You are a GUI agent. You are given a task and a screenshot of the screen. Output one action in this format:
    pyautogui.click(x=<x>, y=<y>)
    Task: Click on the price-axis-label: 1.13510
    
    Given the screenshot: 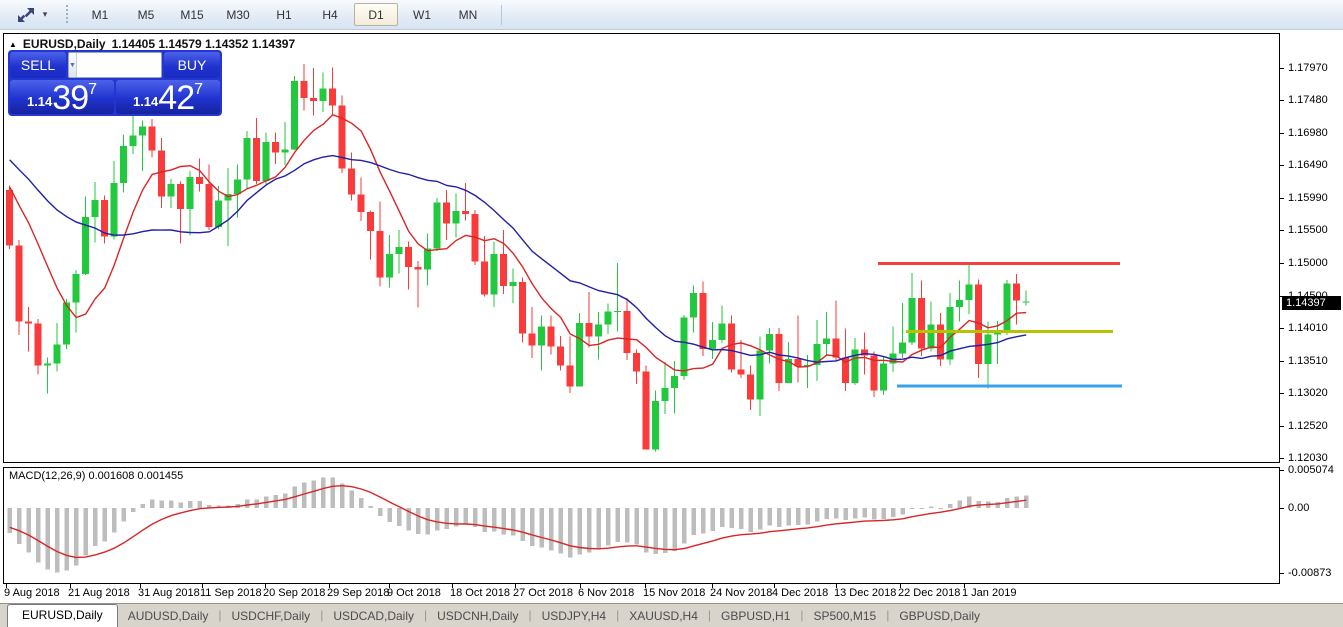 What is the action you would take?
    pyautogui.click(x=1308, y=361)
    